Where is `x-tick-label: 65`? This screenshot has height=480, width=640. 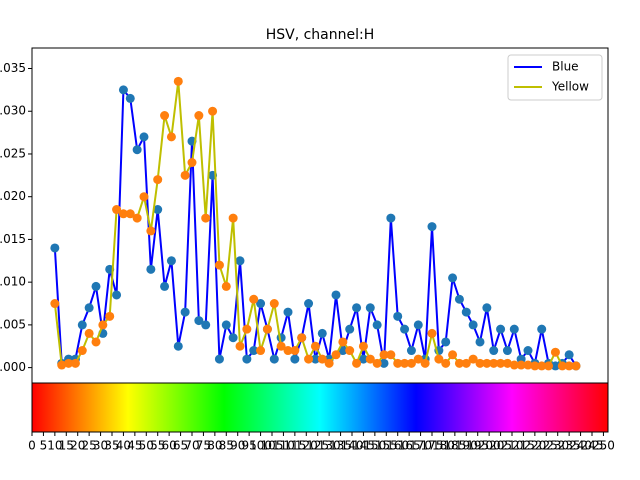 x-tick-label: 65 is located at coordinates (180, 446).